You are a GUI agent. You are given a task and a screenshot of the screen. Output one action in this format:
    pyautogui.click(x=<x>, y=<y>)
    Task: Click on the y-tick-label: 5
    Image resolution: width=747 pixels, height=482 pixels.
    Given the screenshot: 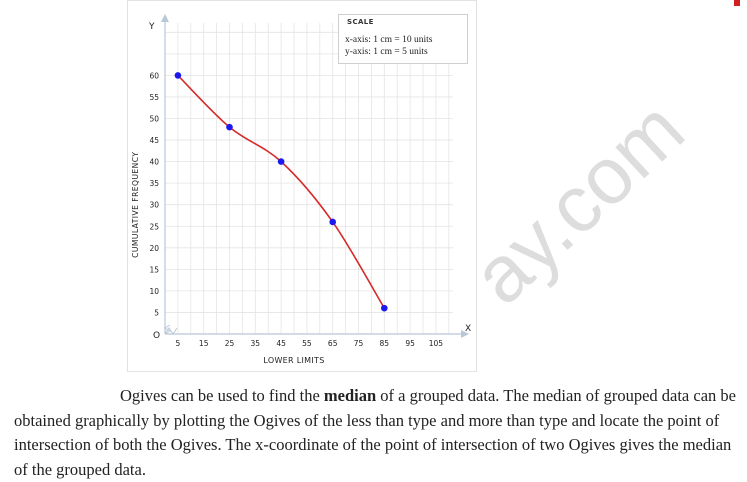 What is the action you would take?
    pyautogui.click(x=156, y=312)
    